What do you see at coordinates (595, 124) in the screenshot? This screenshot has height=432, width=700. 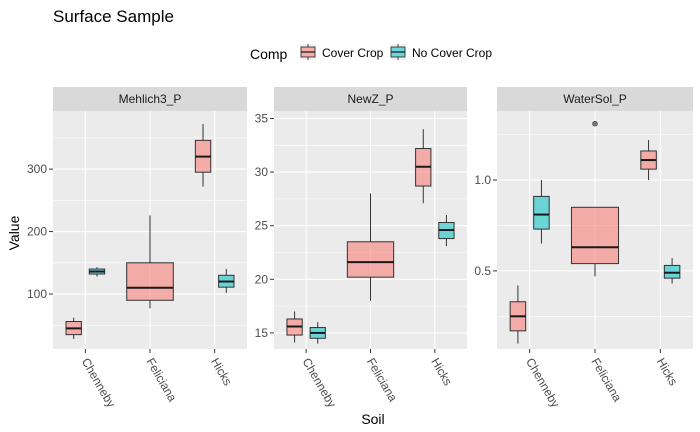 I see `outlier-point` at bounding box center [595, 124].